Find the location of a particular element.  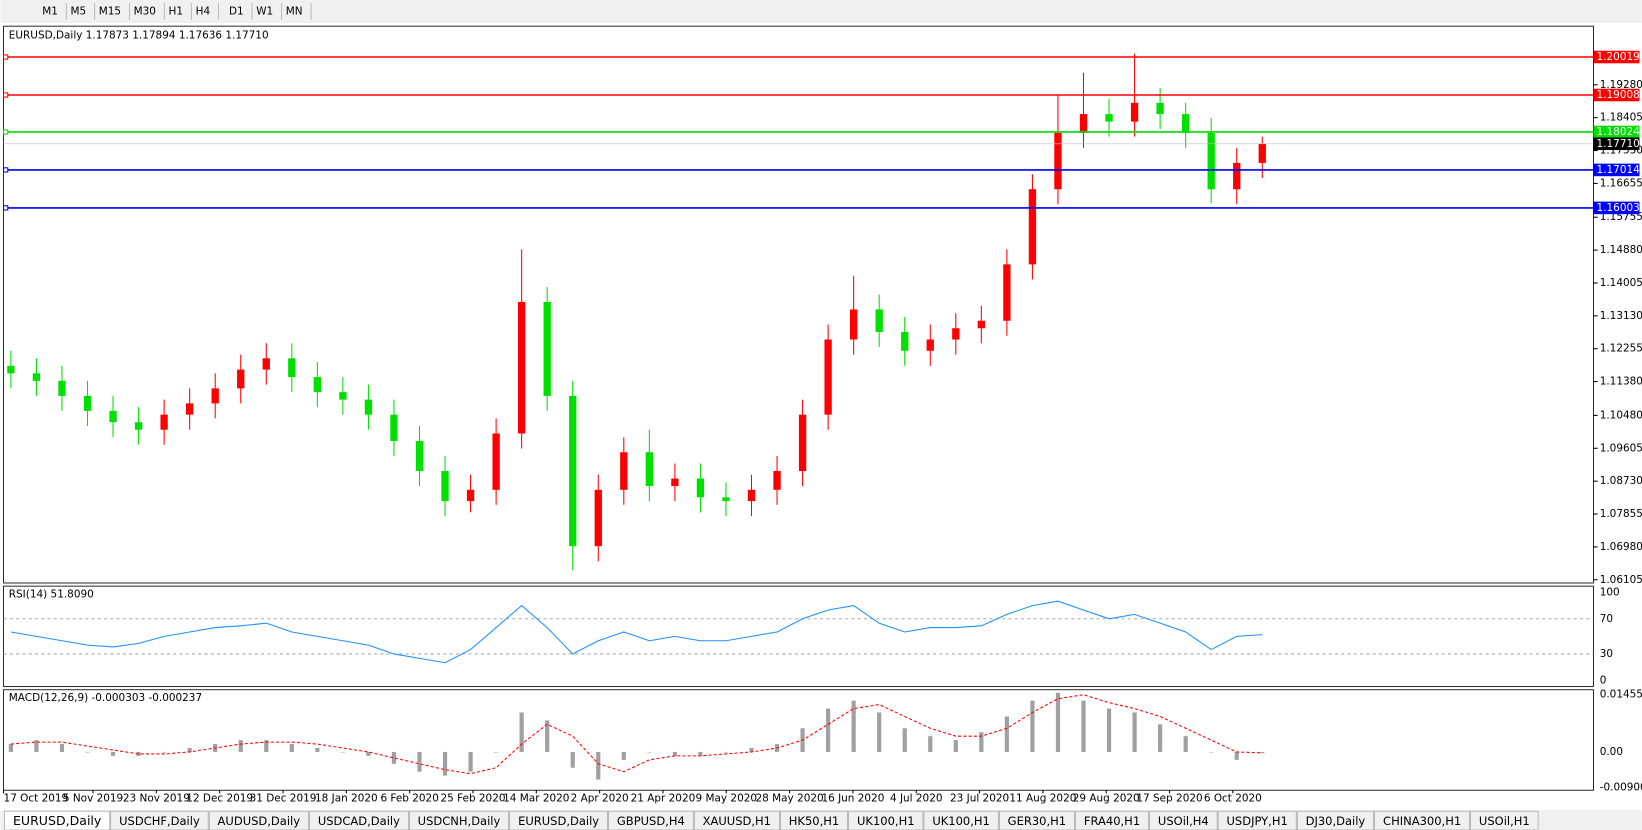

chart-tab: GBPUSD,H4 is located at coordinates (651, 821).